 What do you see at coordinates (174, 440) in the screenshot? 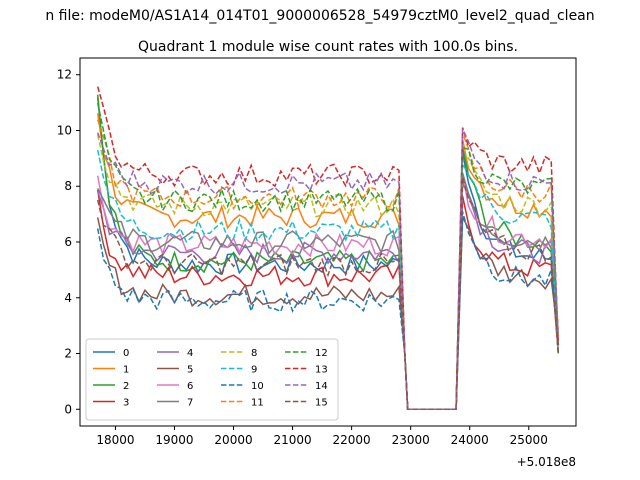
I see `x-tick-label: 19000` at bounding box center [174, 440].